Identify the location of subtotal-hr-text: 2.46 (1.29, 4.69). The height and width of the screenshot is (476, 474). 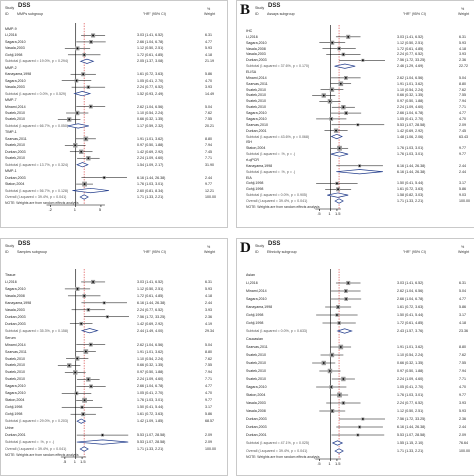
(410, 66).